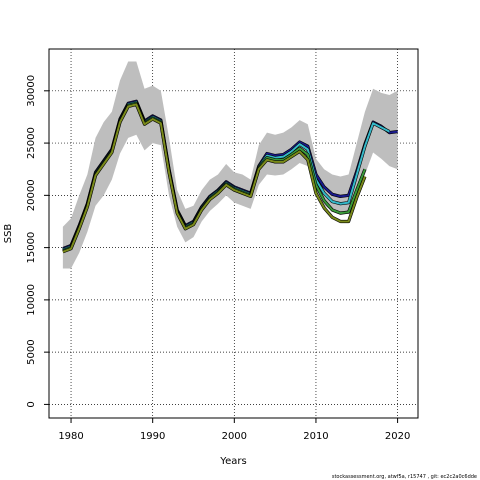  I want to click on x-tick-label: 1990, so click(152, 436).